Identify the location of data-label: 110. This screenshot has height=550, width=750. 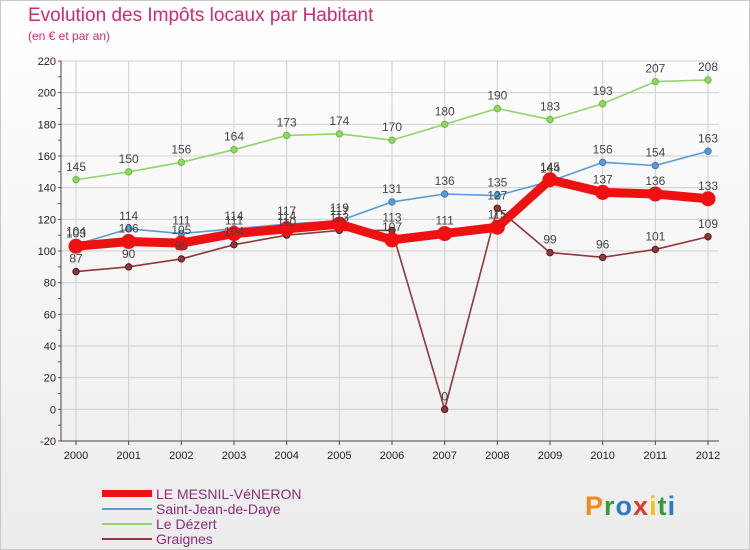
(286, 222).